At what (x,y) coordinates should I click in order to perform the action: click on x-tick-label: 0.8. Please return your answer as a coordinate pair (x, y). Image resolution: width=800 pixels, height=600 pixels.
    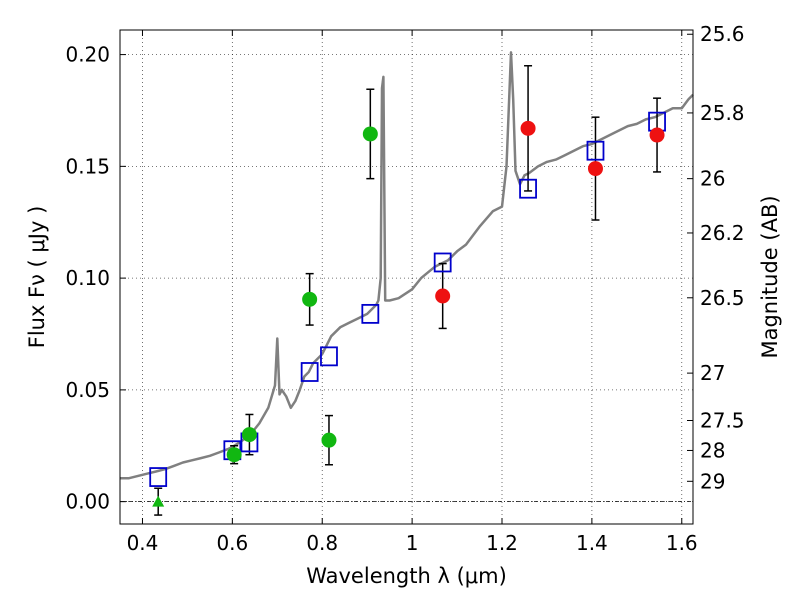
    Looking at the image, I should click on (322, 543).